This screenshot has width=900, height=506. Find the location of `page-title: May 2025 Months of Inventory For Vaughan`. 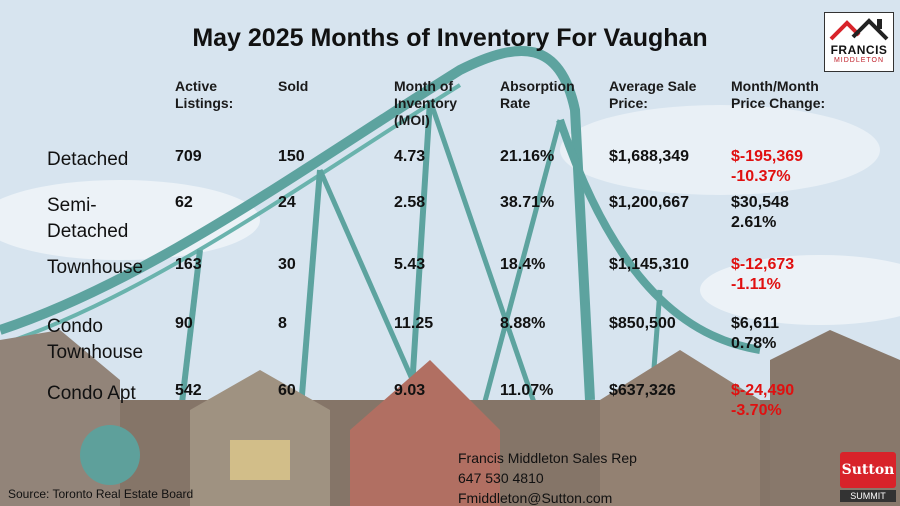

page-title: May 2025 Months of Inventory For Vaughan is located at coordinates (450, 38).